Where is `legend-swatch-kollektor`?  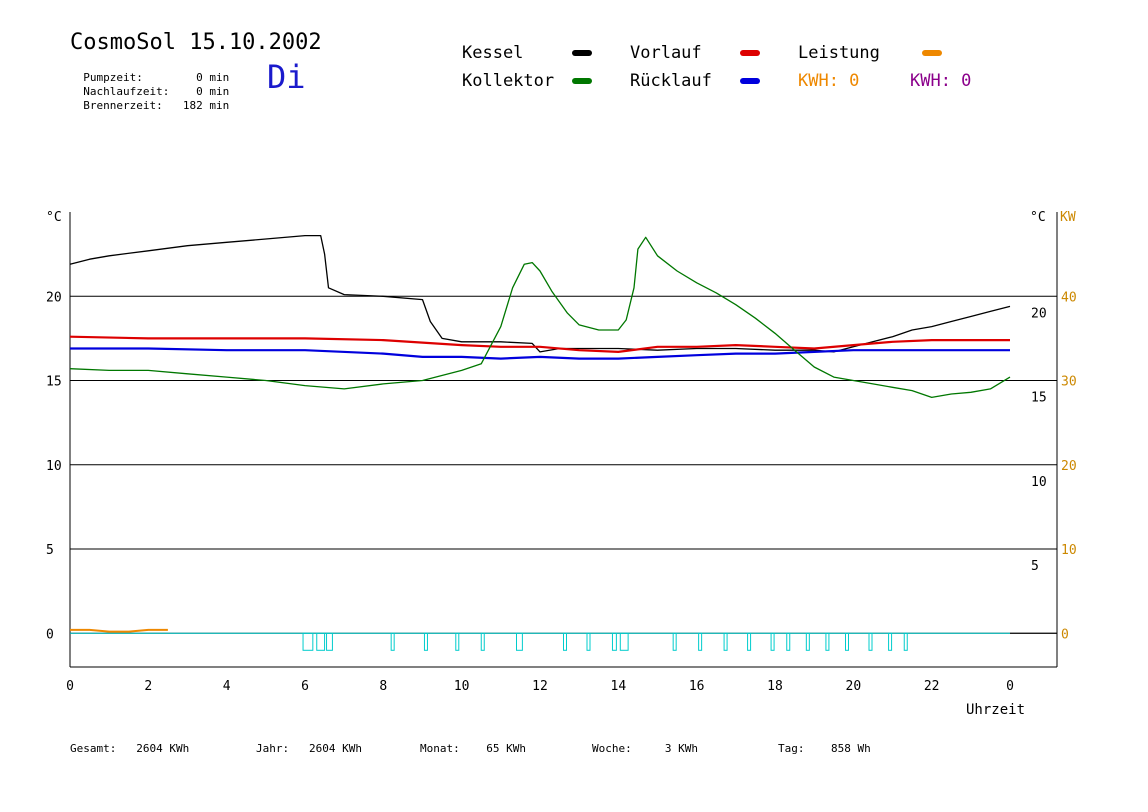
legend-swatch-kollektor is located at coordinates (582, 81).